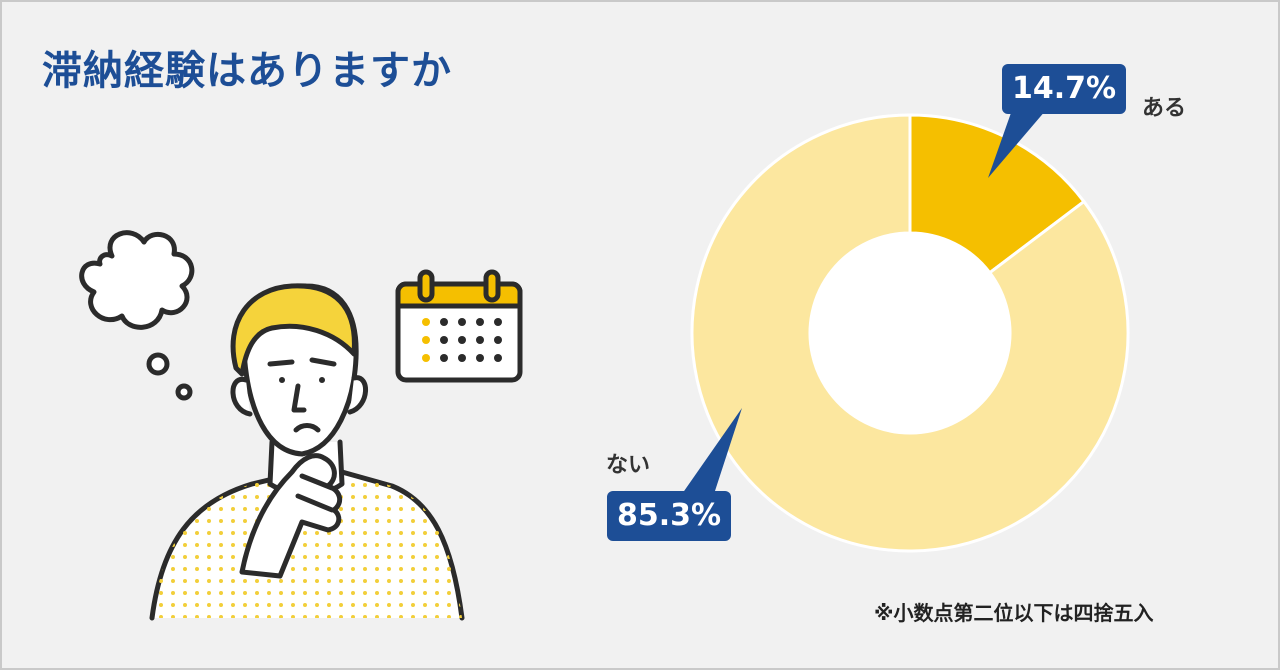 The image size is (1280, 670). Describe the element at coordinates (1017, 144) in the screenshot. I see `callout-pointer-aru` at that location.